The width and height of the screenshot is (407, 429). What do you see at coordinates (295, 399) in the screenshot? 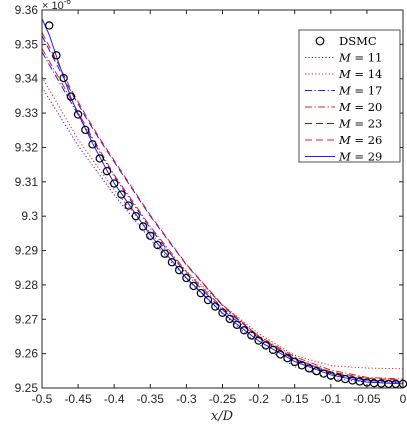
I see `x-tick-label: -0.15` at bounding box center [295, 399].